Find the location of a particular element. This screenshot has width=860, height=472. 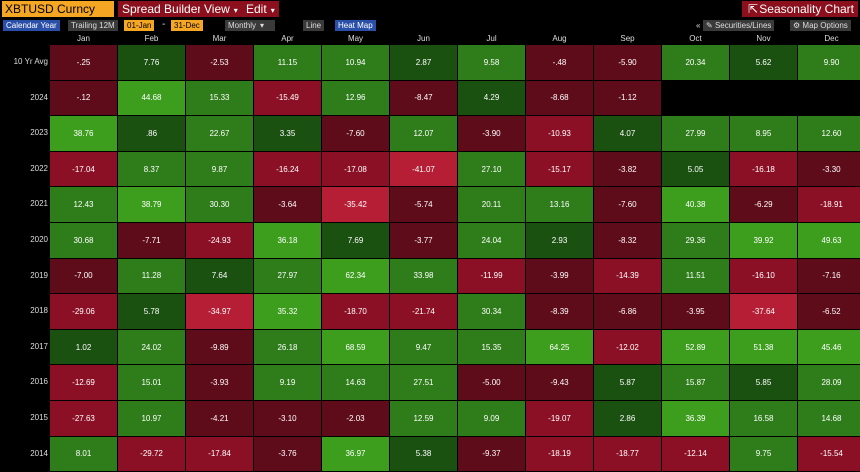

heatmap-cell: 27.10 is located at coordinates (491, 169).